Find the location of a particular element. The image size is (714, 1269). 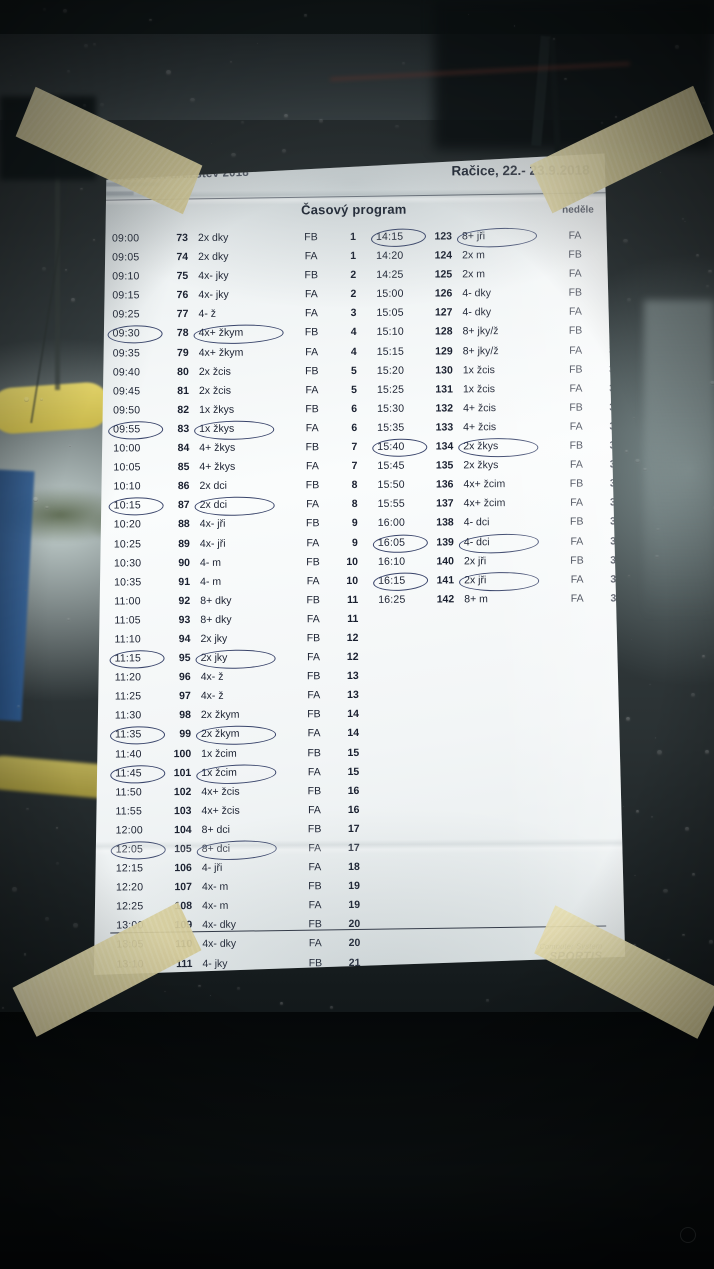

table-row: 10:10 86 2x dci FB 8 is located at coordinates (234, 486).